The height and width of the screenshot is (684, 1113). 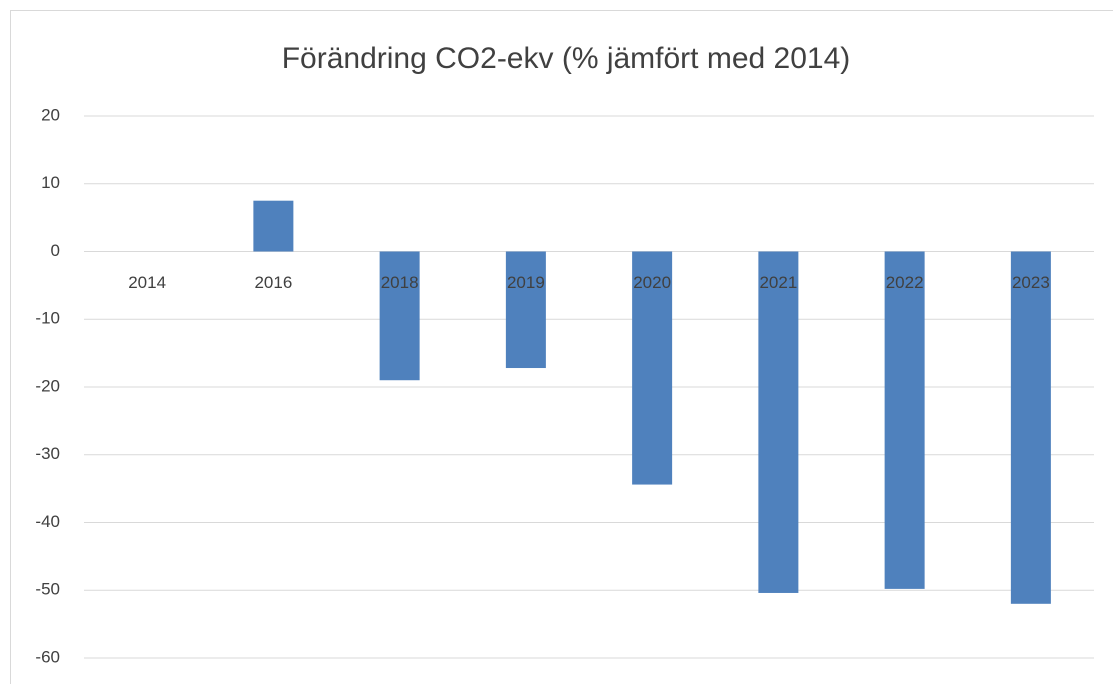 I want to click on y-tick-label: 20, so click(x=50, y=114).